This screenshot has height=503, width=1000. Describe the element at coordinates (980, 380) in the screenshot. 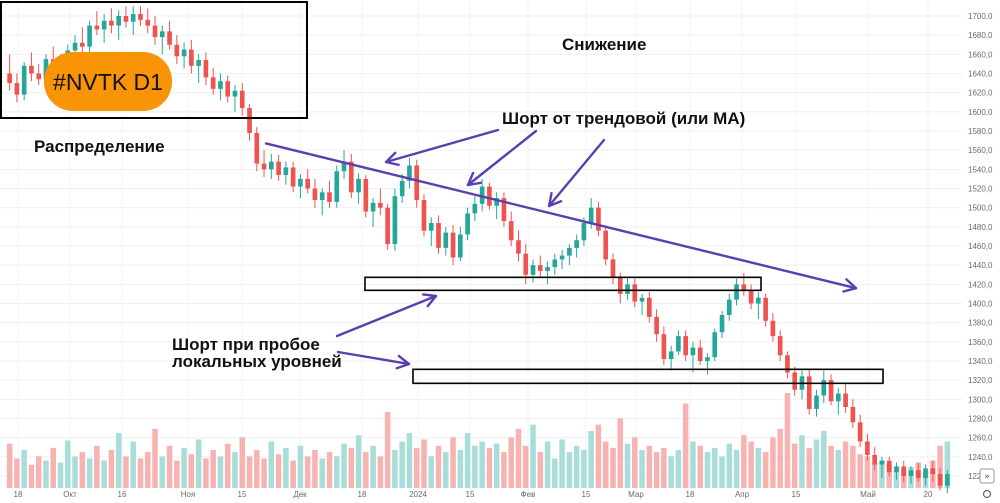

I see `price-tick-label: 1320,0` at that location.